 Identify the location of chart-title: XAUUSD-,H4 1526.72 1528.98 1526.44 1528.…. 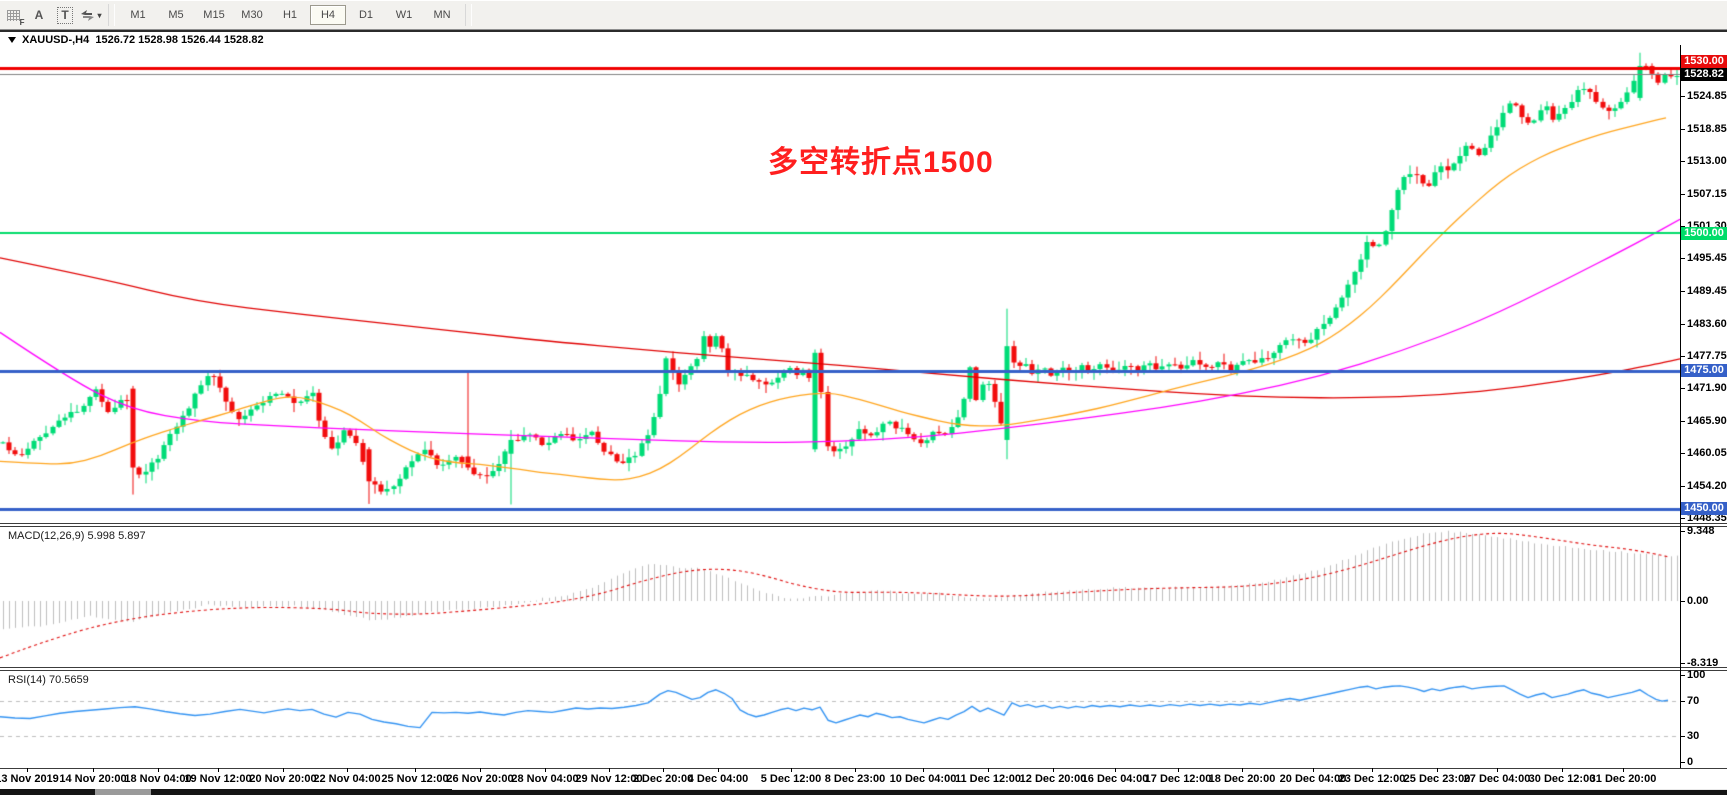
(143, 40).